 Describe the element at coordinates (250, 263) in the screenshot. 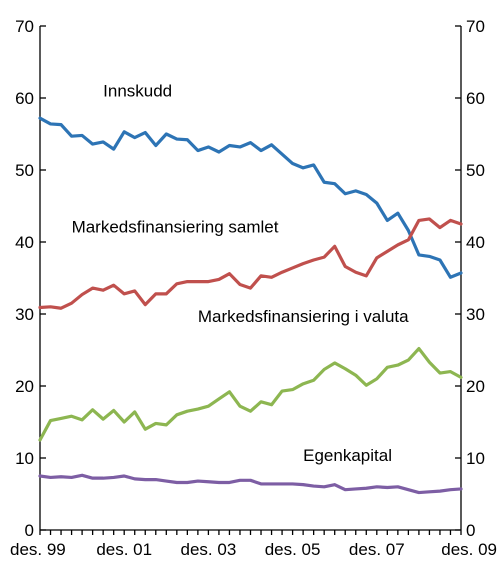

I see `series-line-markedsfinansiering-samlet` at that location.